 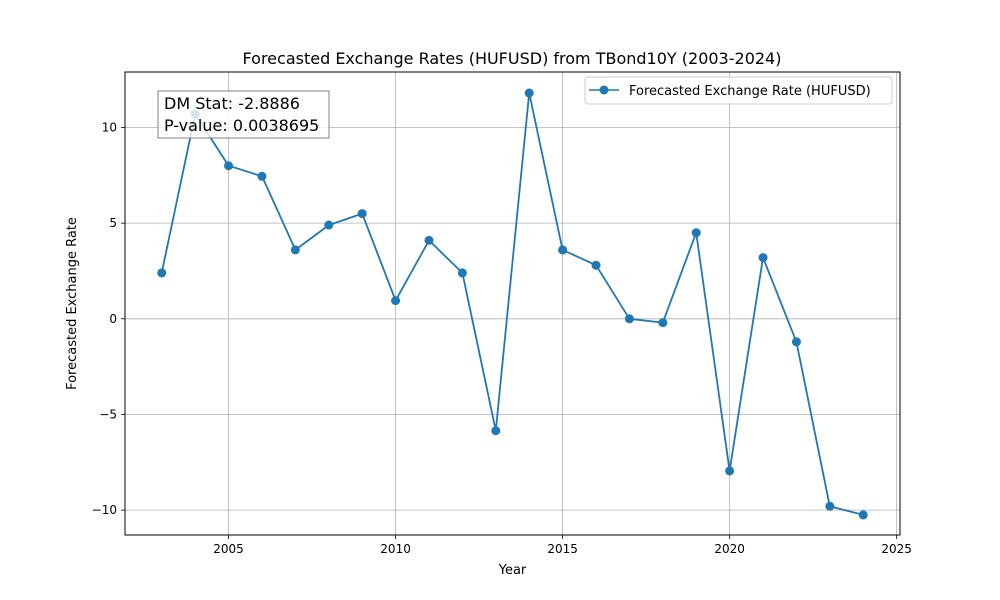 I want to click on p-value-text: P-value: 0.0038695, so click(x=241, y=125).